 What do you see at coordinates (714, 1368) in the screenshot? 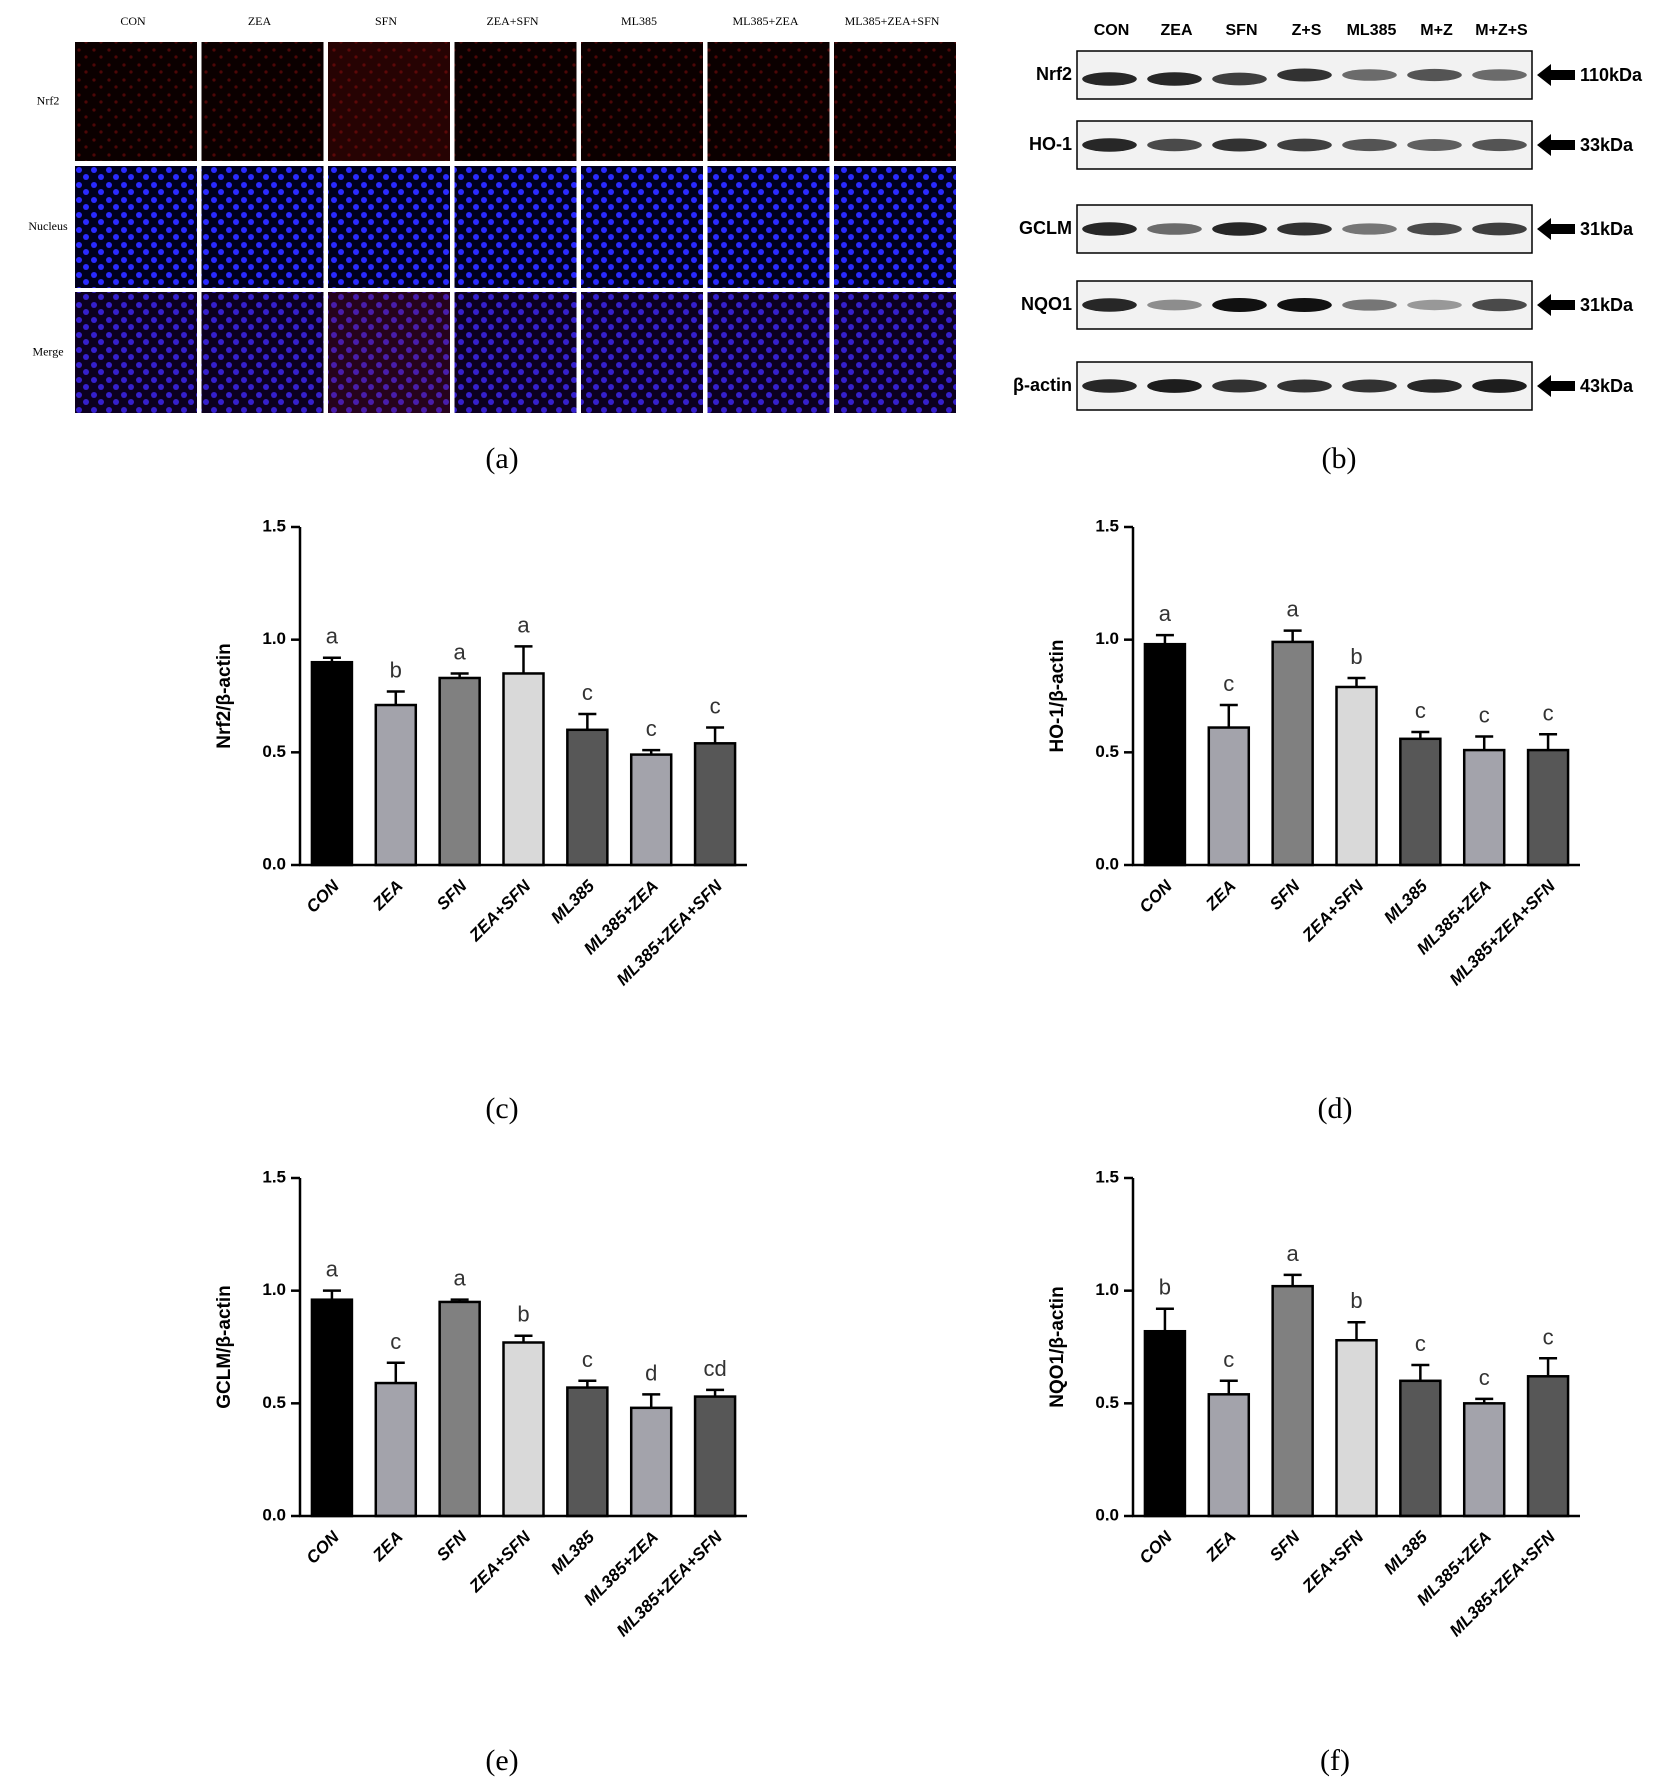
I see `significance-letter: cd` at bounding box center [714, 1368].